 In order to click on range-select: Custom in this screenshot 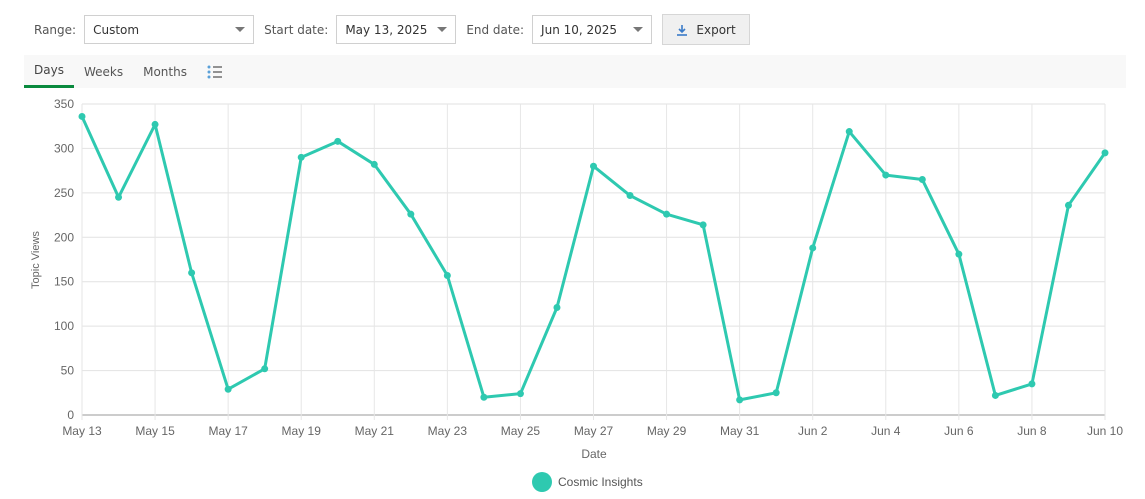, I will do `click(169, 29)`.